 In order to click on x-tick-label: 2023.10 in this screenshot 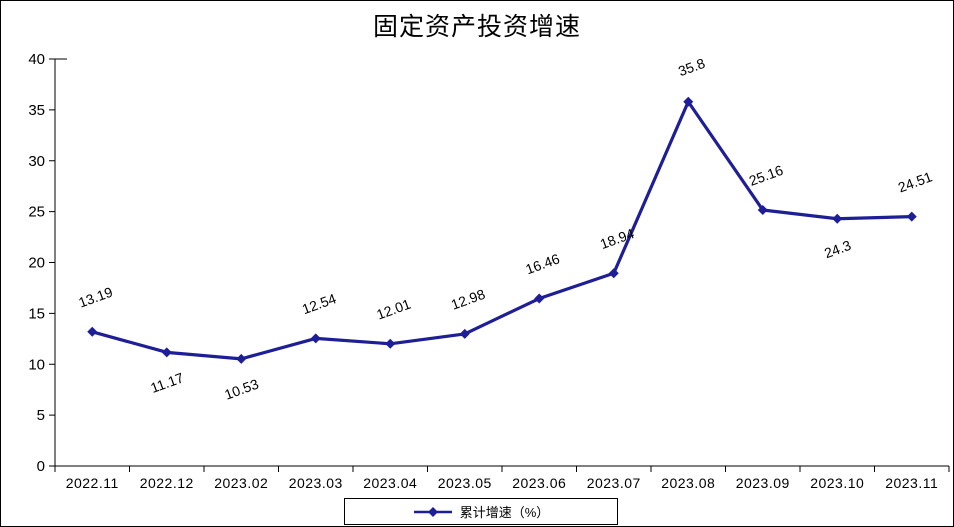, I will do `click(837, 483)`.